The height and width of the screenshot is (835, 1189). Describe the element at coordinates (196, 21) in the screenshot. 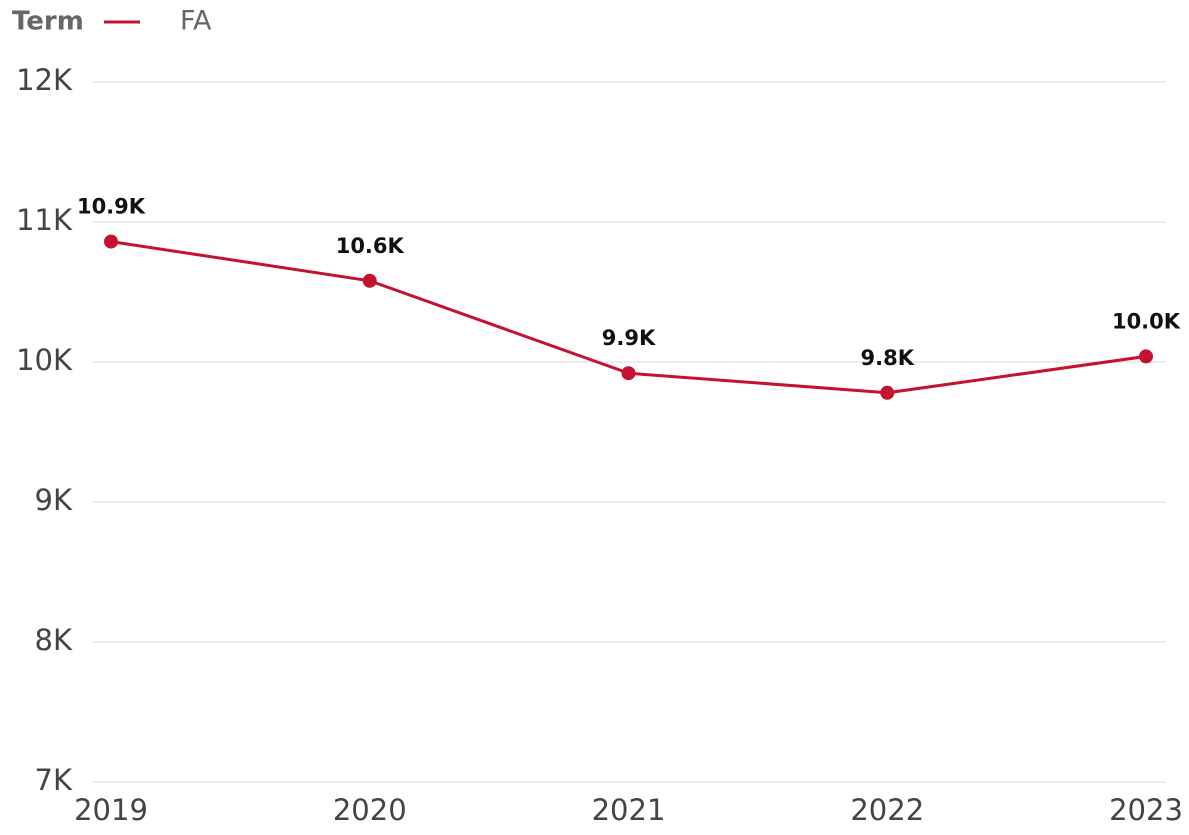

I see `legend-label: FA` at that location.